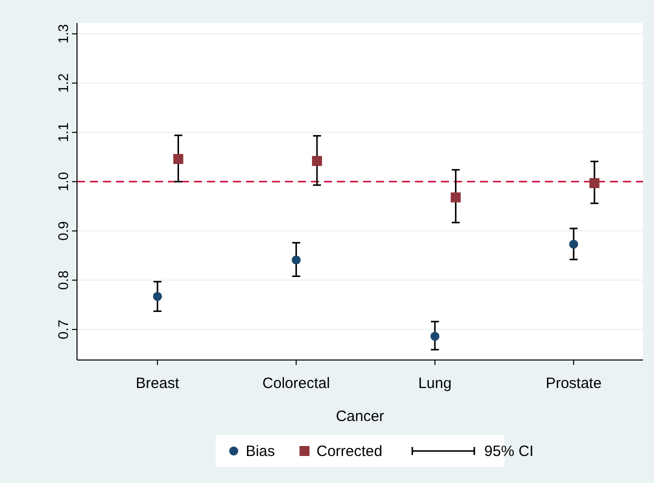 Image resolution: width=654 pixels, height=483 pixels. I want to click on x-tick-label: Prostate, so click(574, 383).